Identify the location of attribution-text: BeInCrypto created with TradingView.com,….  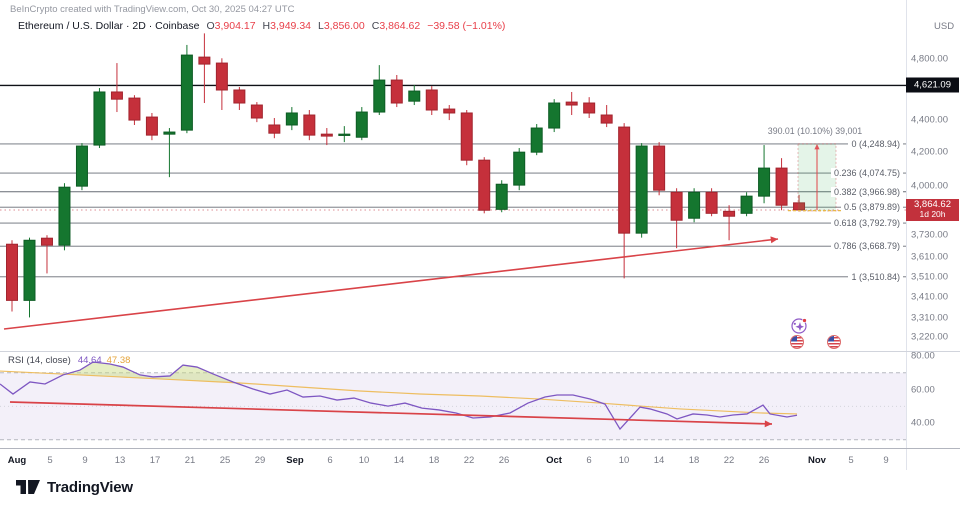
(152, 9).